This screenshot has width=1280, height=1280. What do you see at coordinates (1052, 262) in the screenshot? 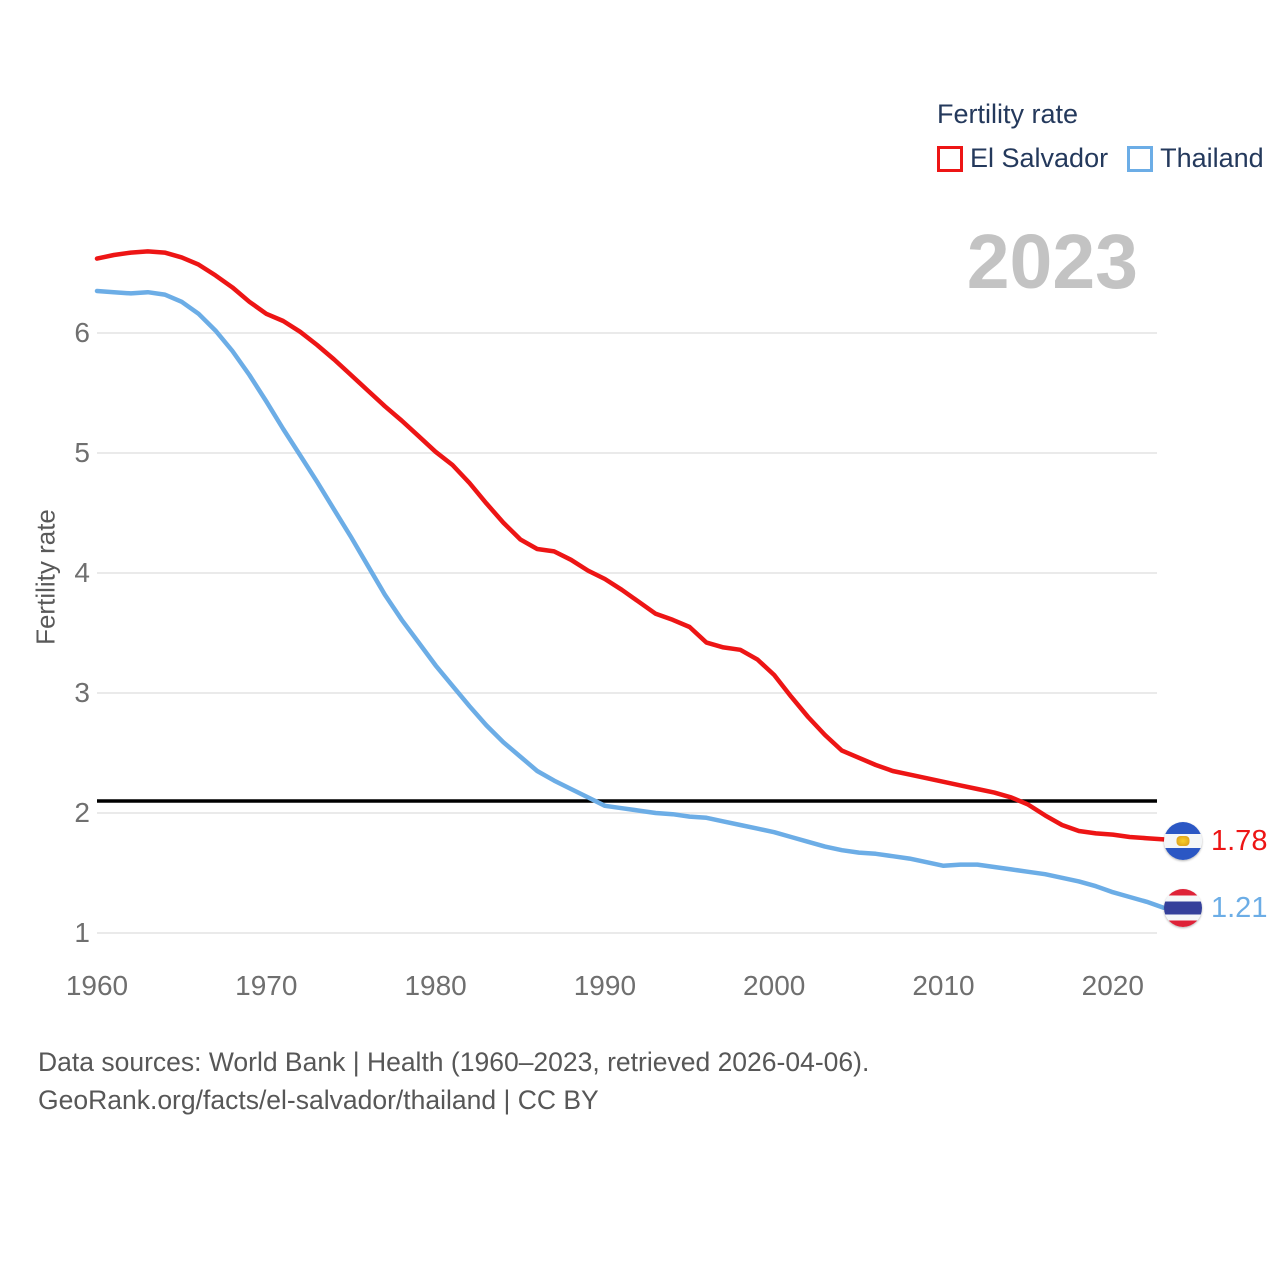
I see `year-watermark: 2023` at bounding box center [1052, 262].